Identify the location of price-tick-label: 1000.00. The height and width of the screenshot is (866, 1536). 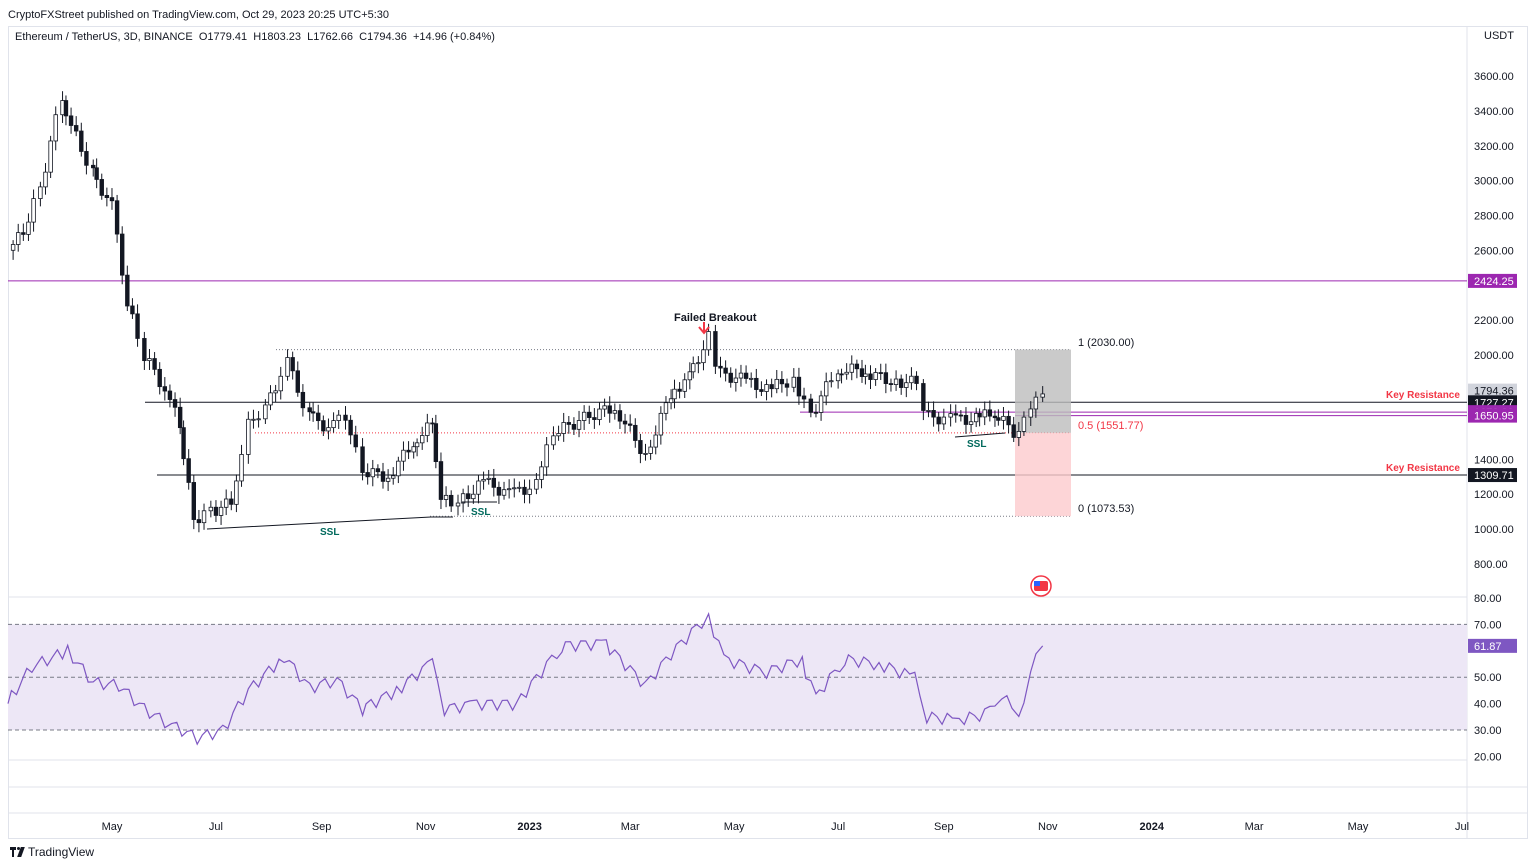
(1494, 530).